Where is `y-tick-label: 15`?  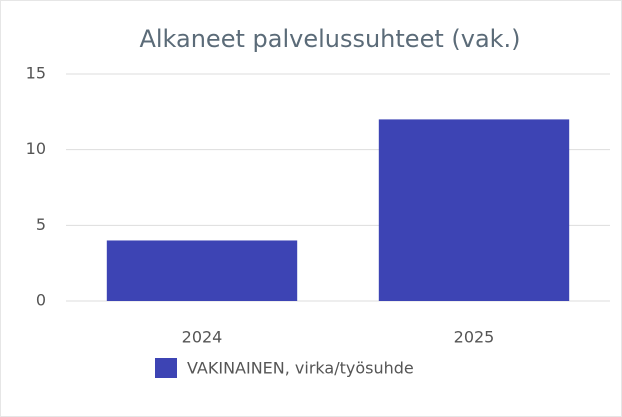
y-tick-label: 15 is located at coordinates (36, 73).